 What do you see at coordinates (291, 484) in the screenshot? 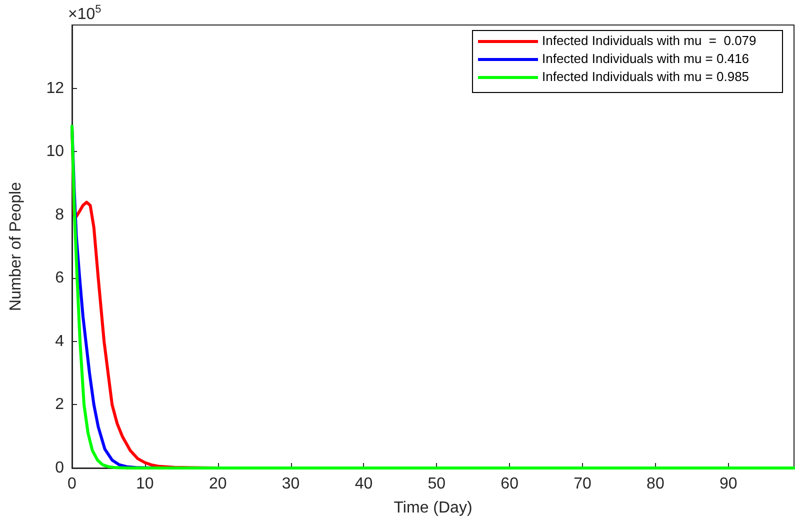
I see `x-tick-label: 30` at bounding box center [291, 484].